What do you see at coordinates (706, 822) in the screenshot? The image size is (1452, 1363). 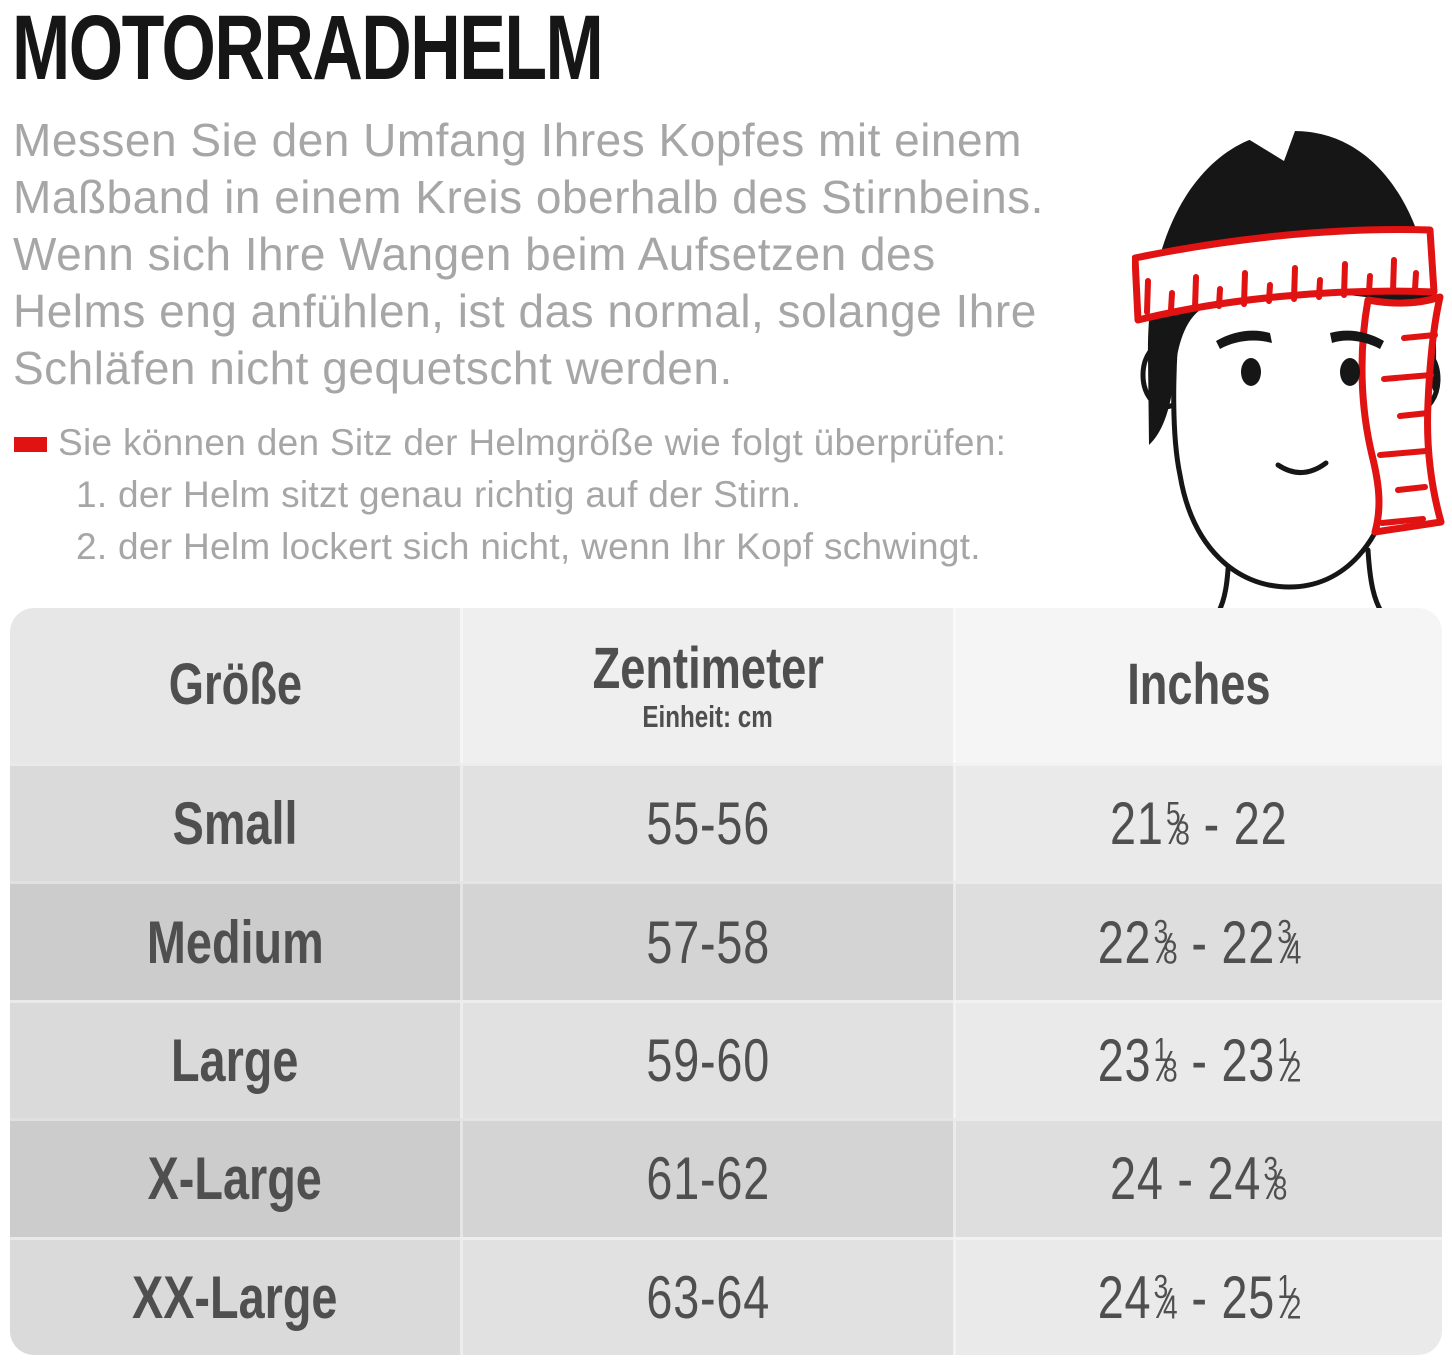 I see `table-row-small-cm: 55-56` at bounding box center [706, 822].